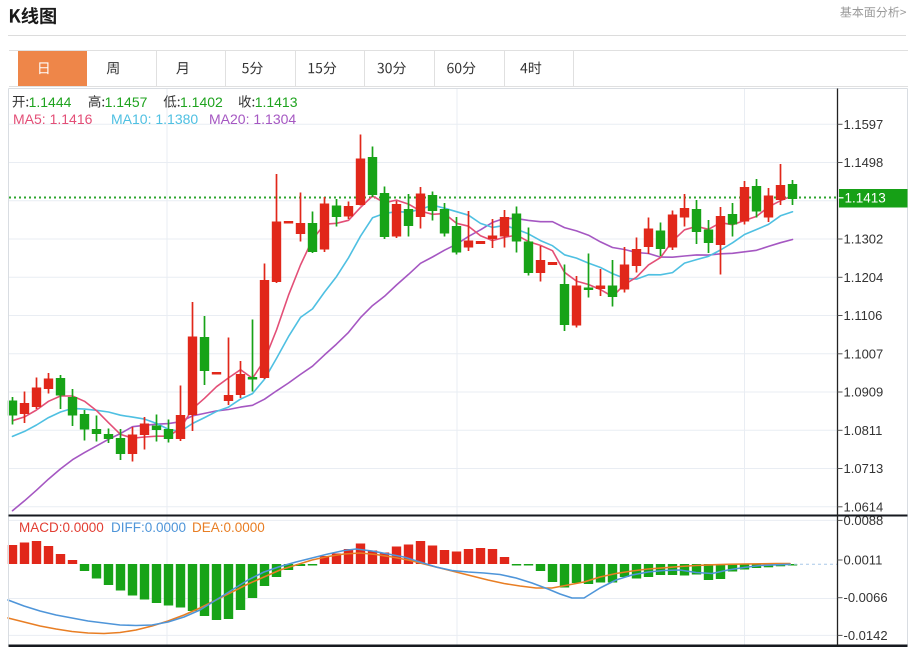 This screenshot has width=917, height=647. Describe the element at coordinates (864, 392) in the screenshot. I see `svg-text: 1.0909` at that location.